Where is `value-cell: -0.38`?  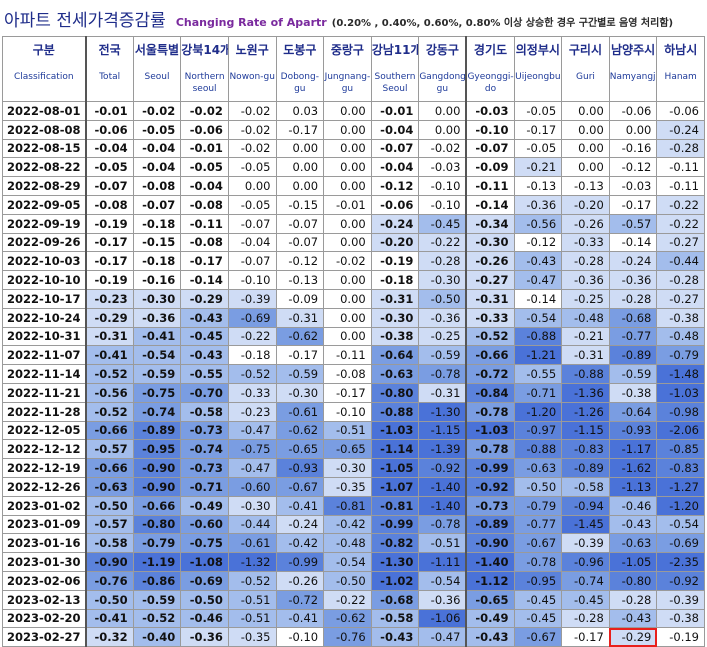 value-cell: -0.38 is located at coordinates (395, 336).